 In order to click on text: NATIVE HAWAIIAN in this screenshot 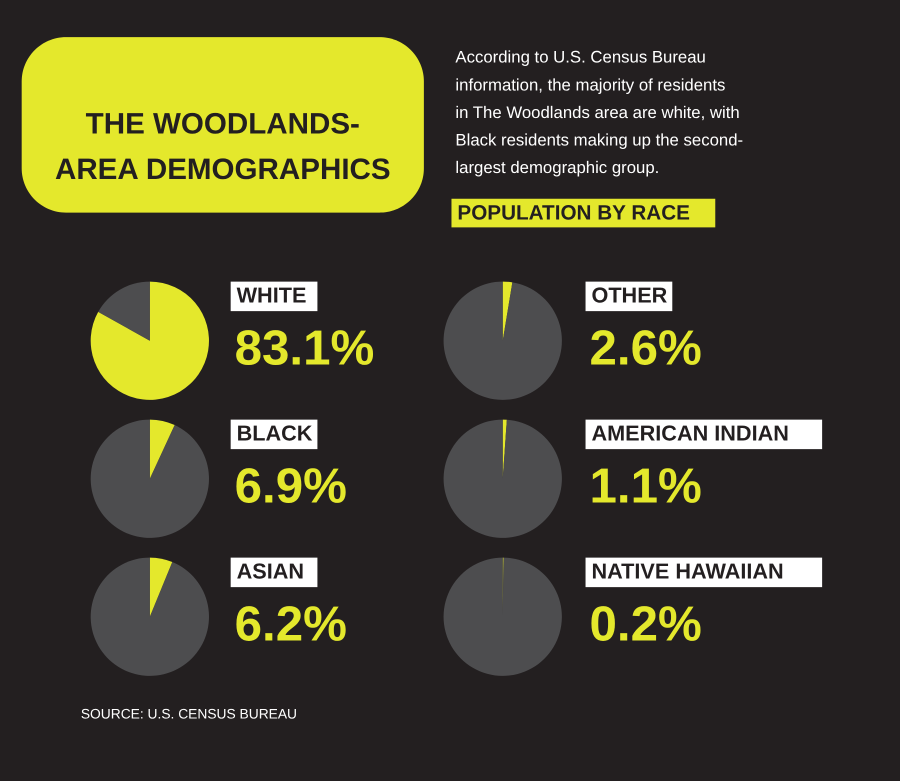, I will do `click(687, 571)`.